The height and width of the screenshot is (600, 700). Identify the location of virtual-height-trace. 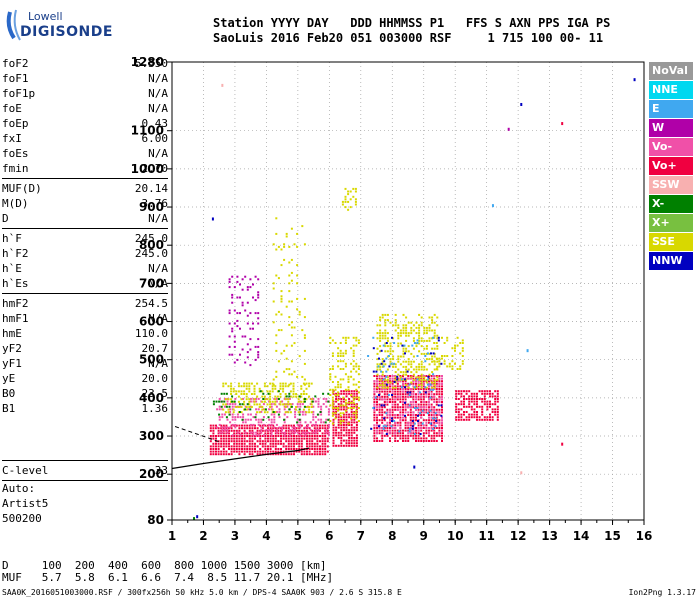
(240, 458).